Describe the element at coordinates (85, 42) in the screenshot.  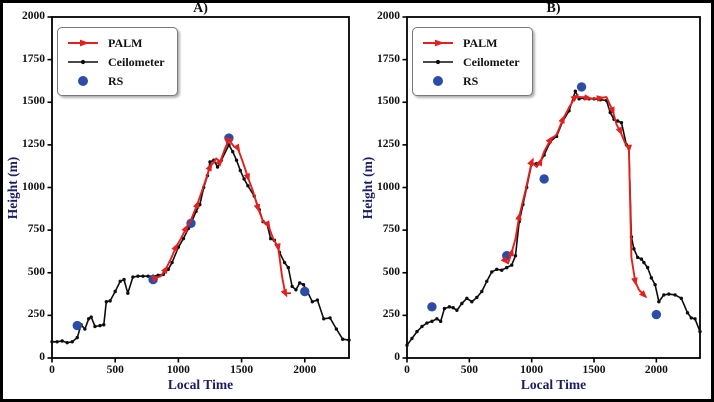
I see `palm-sample-arrow` at that location.